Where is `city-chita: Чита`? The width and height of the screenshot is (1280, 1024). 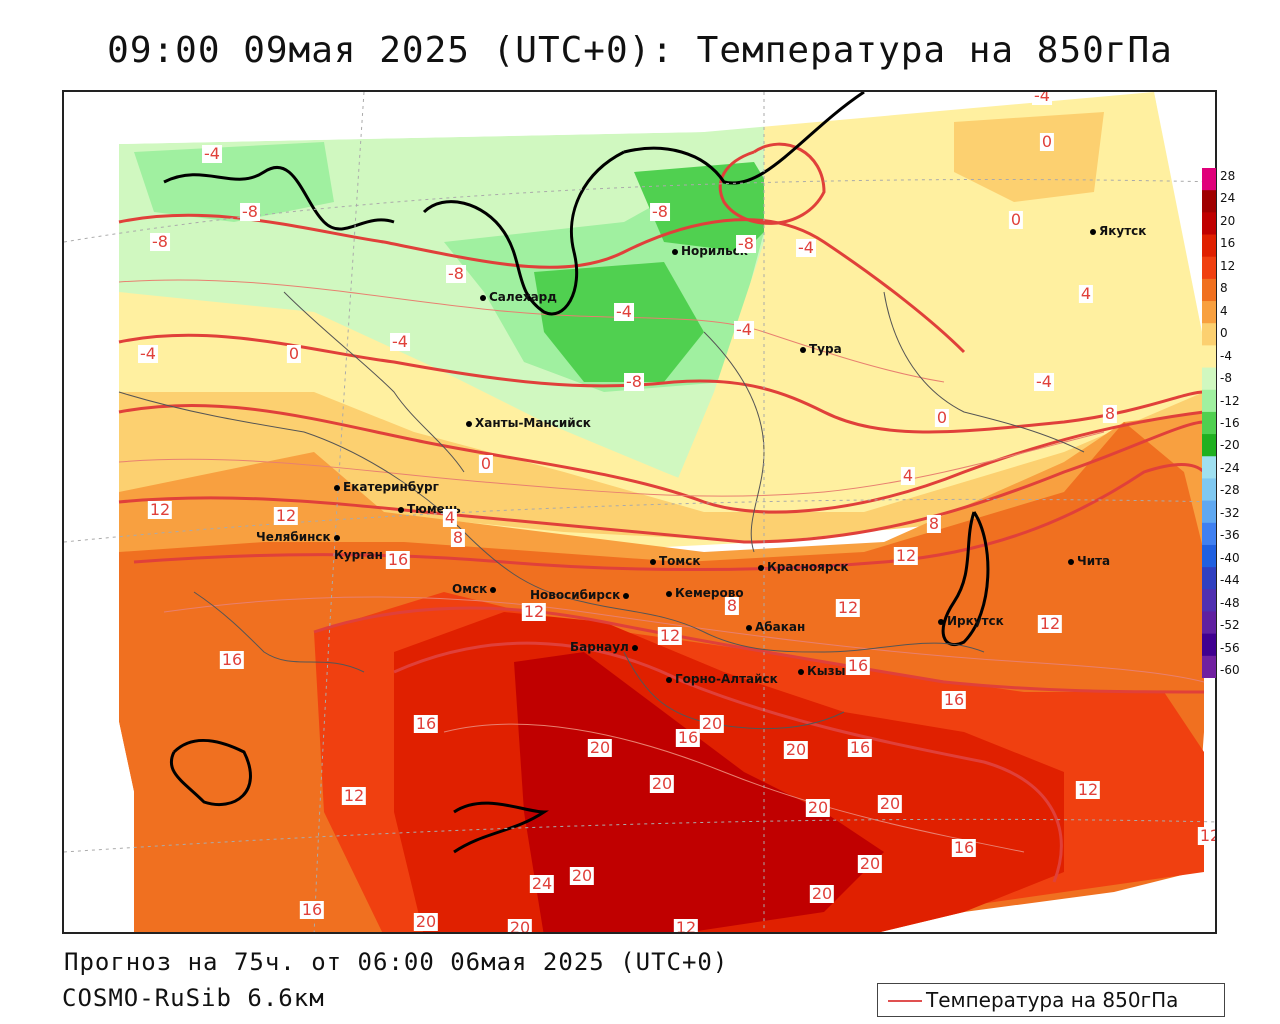
city-chita: Чита is located at coordinates (1089, 561).